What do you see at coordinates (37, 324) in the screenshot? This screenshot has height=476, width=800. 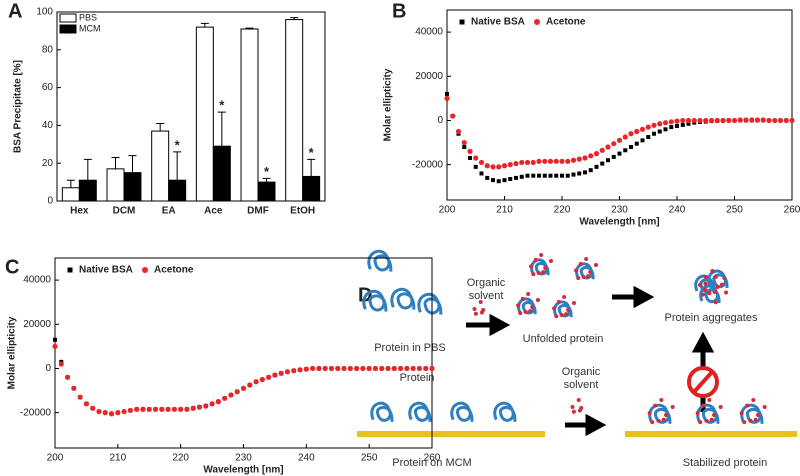 I see `y-tick-label: 20000` at bounding box center [37, 324].